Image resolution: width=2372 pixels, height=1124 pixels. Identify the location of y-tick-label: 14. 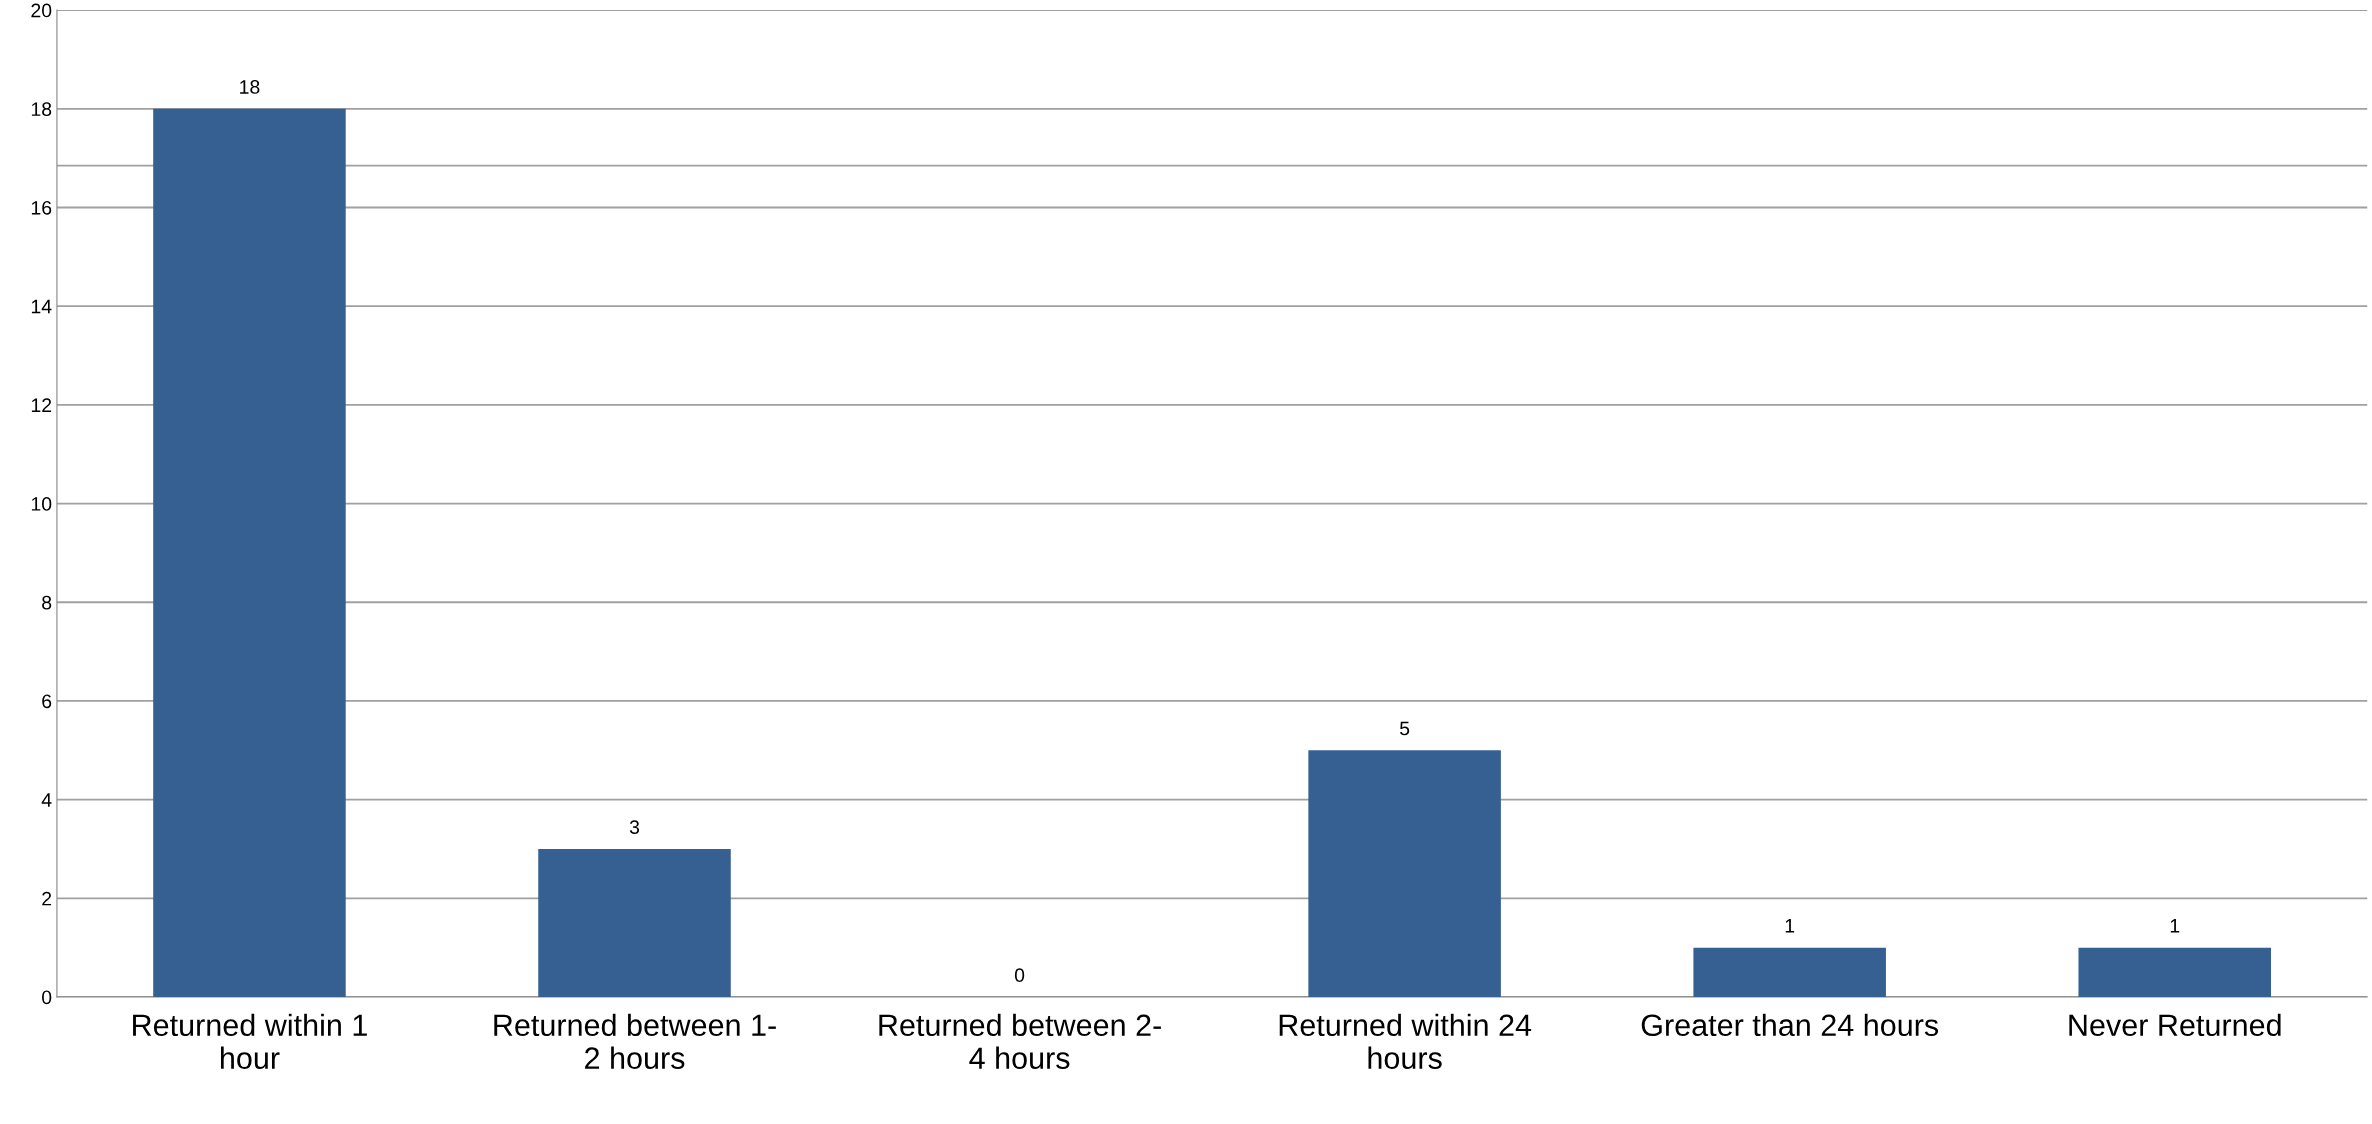
(41, 306).